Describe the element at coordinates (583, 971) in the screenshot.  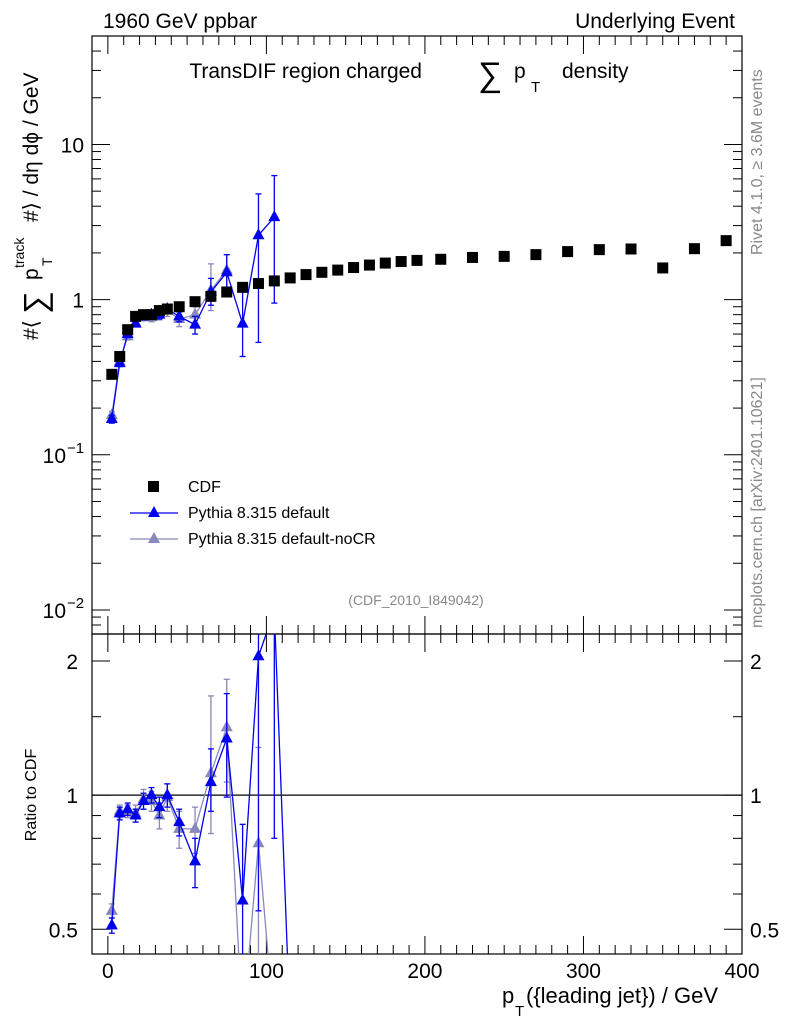
I see `x-tick-label: 300` at that location.